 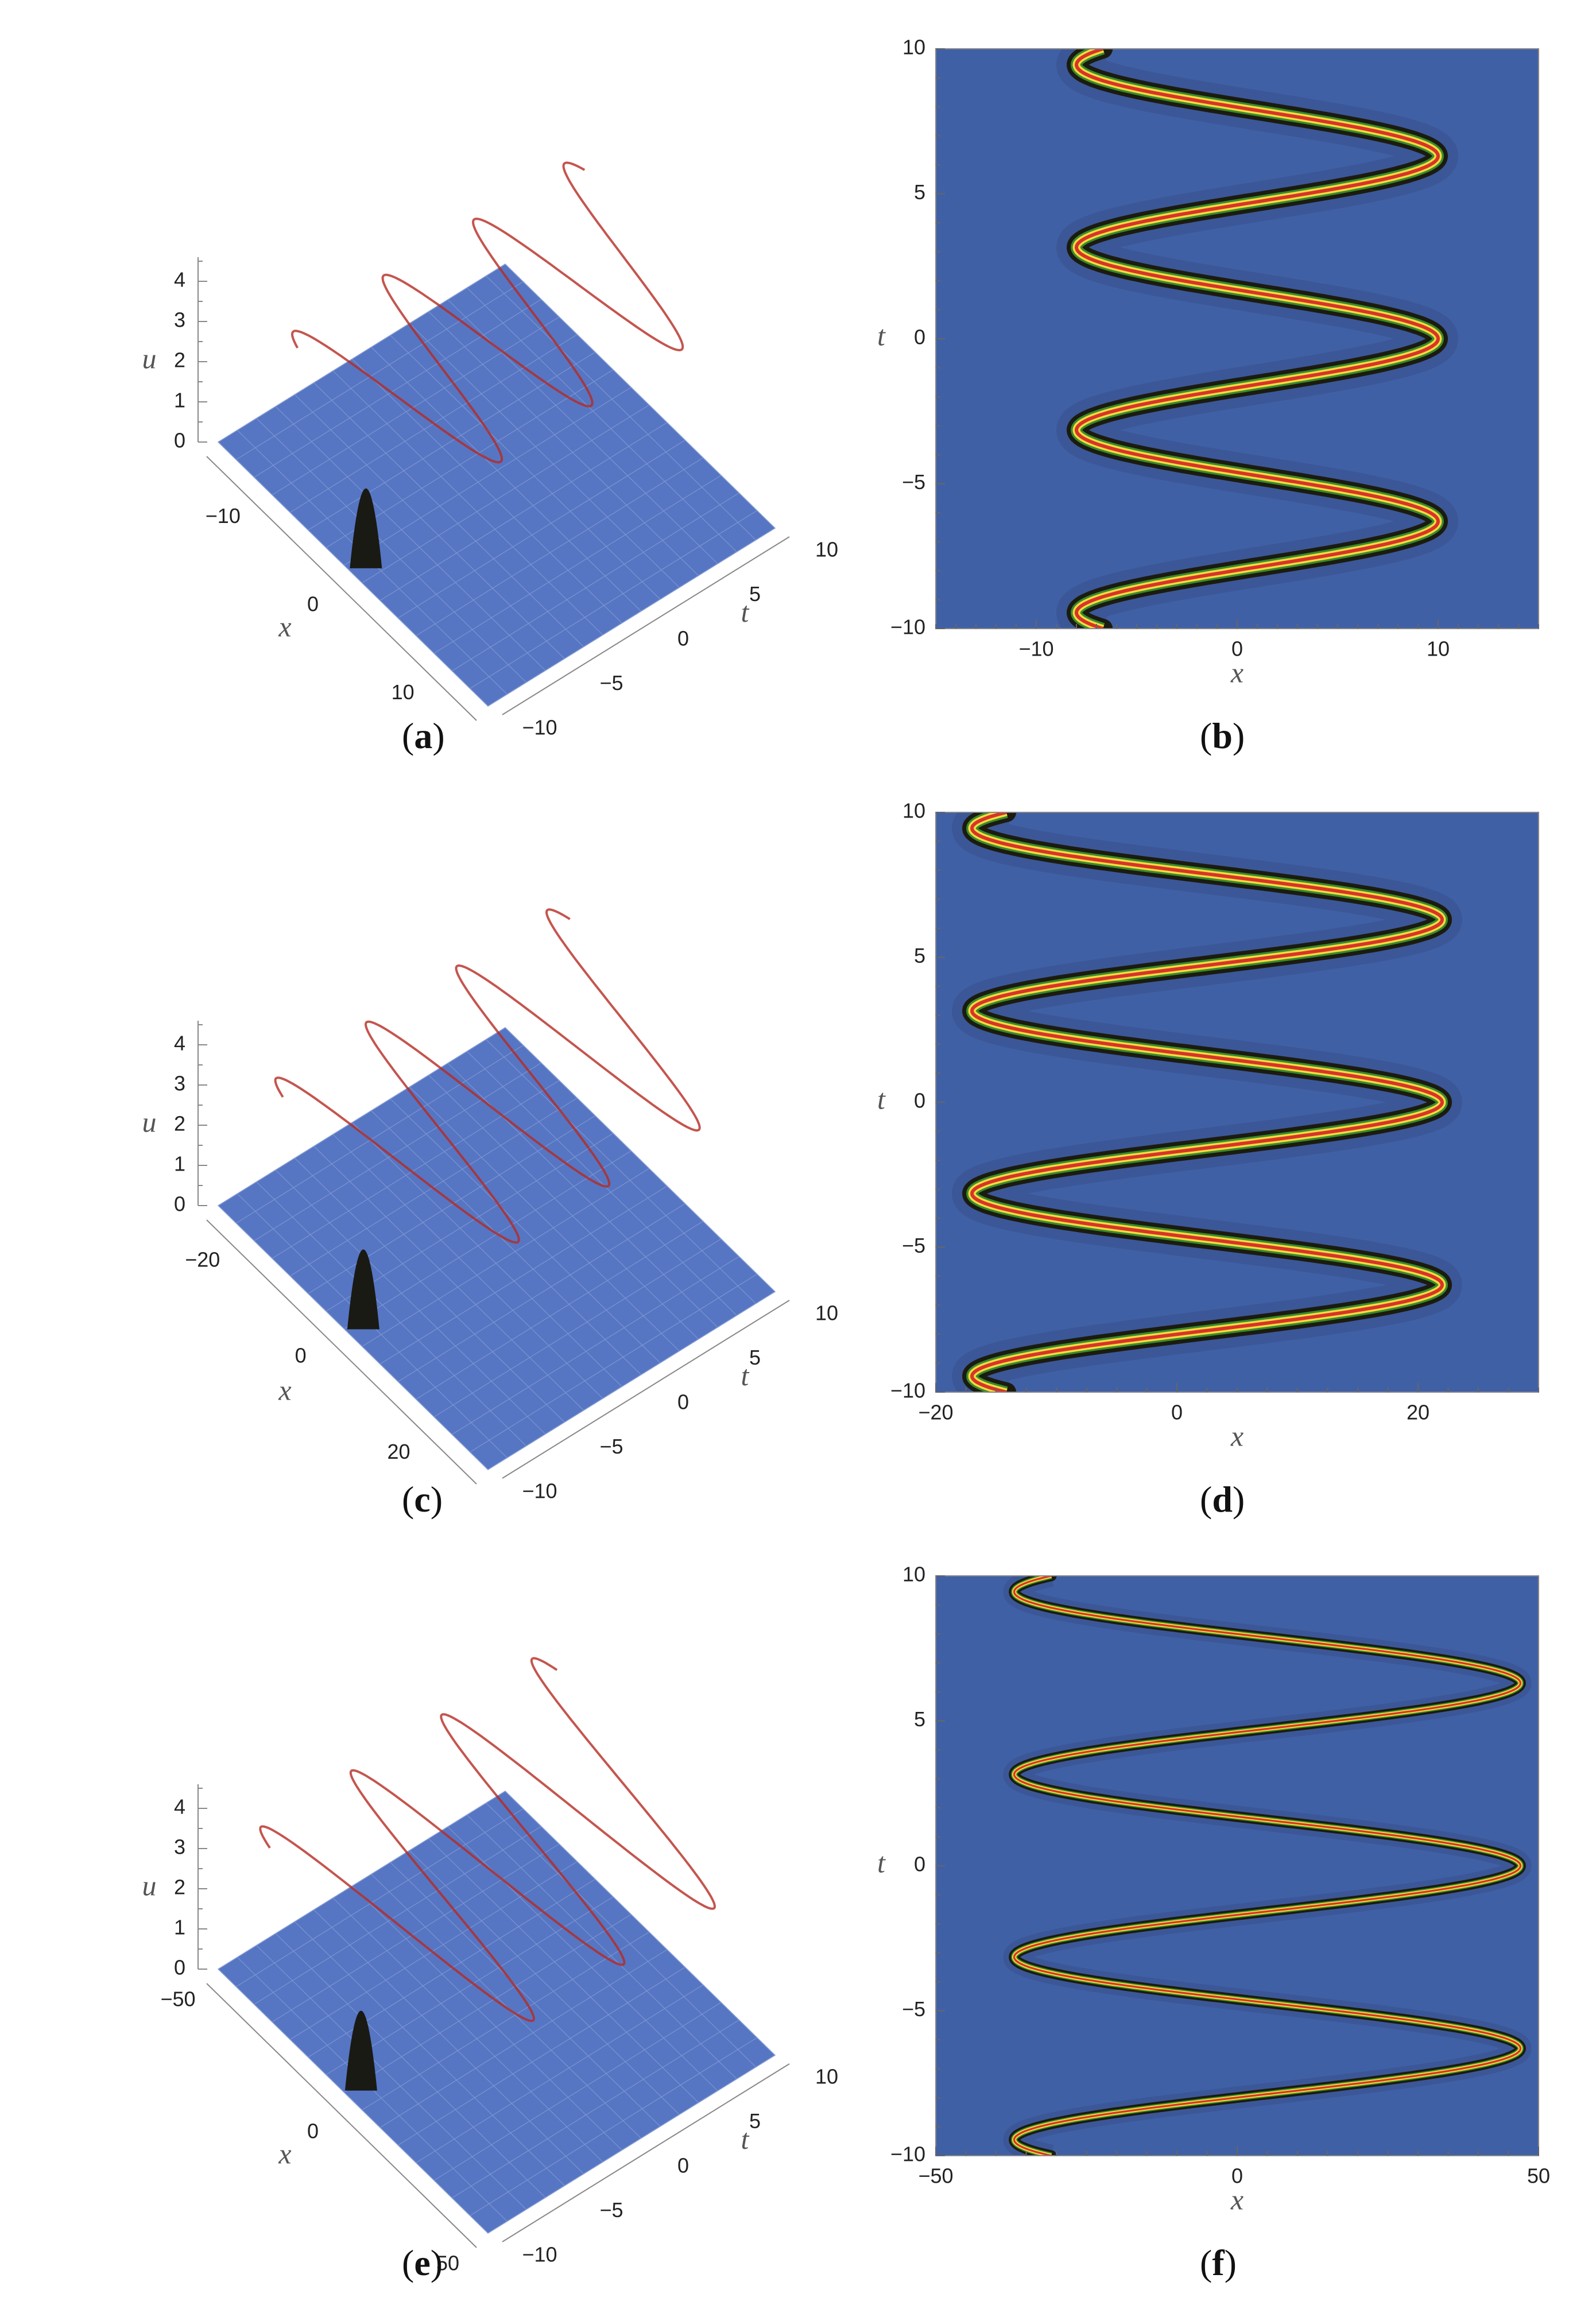 What do you see at coordinates (935, 1412) in the screenshot?
I see `x-tick-label: −20` at bounding box center [935, 1412].